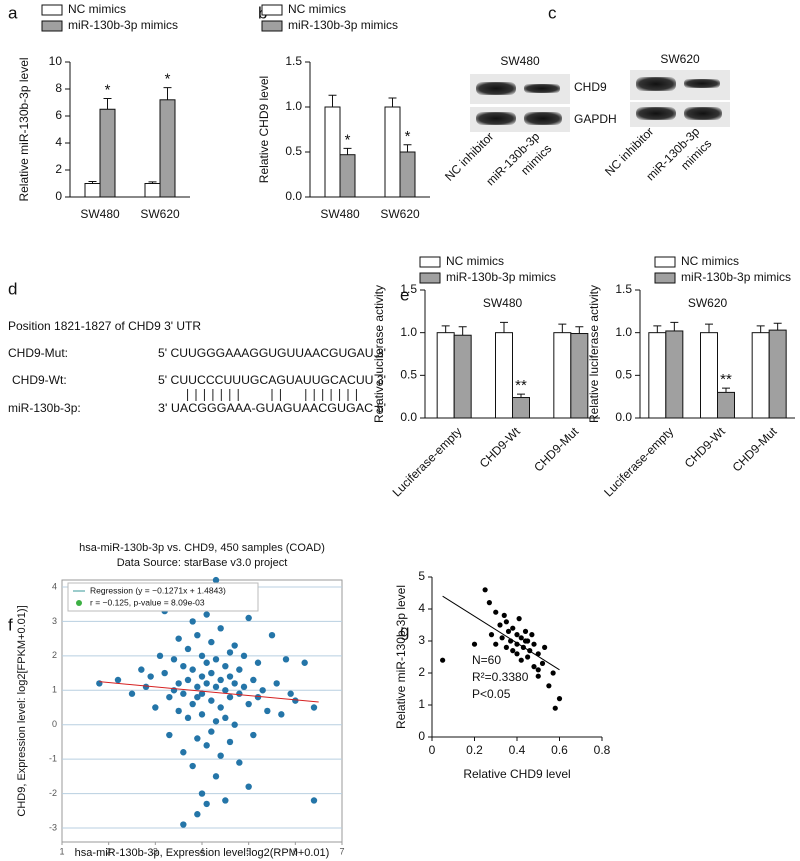 Image resolution: width=800 pixels, height=861 pixels. I want to click on blot-images, so click(600, 101).